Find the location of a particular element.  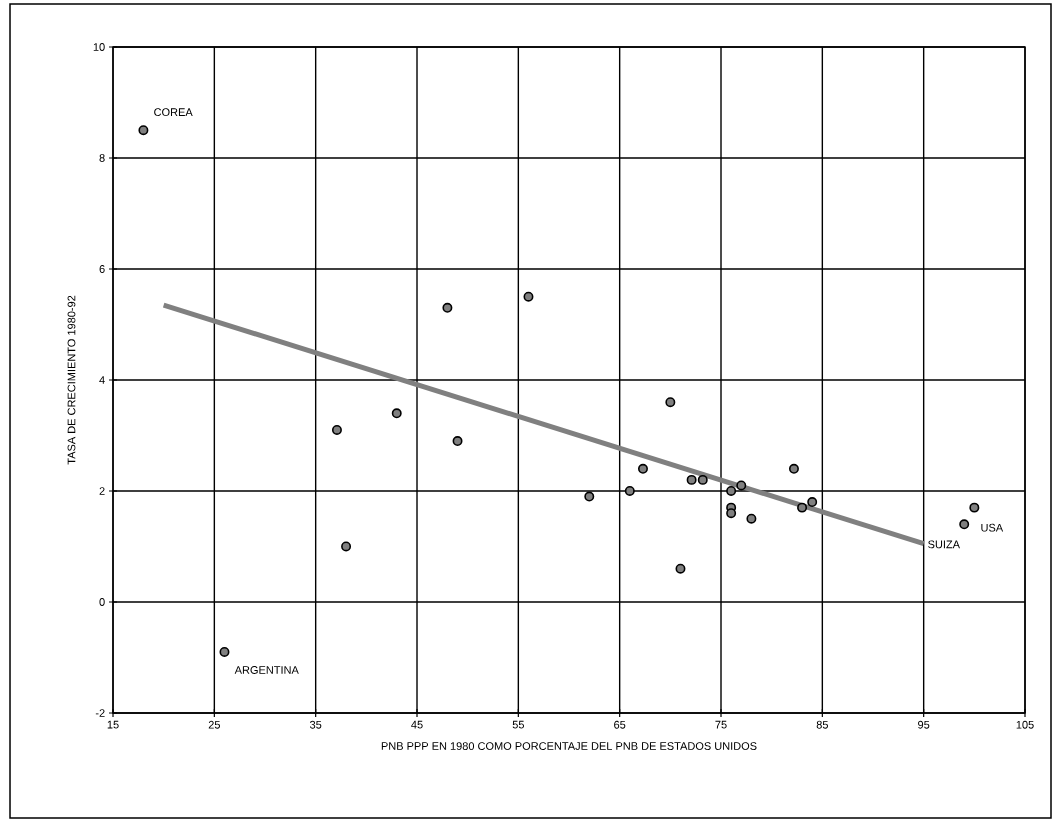

y-tick-label: -2 is located at coordinates (100, 713).